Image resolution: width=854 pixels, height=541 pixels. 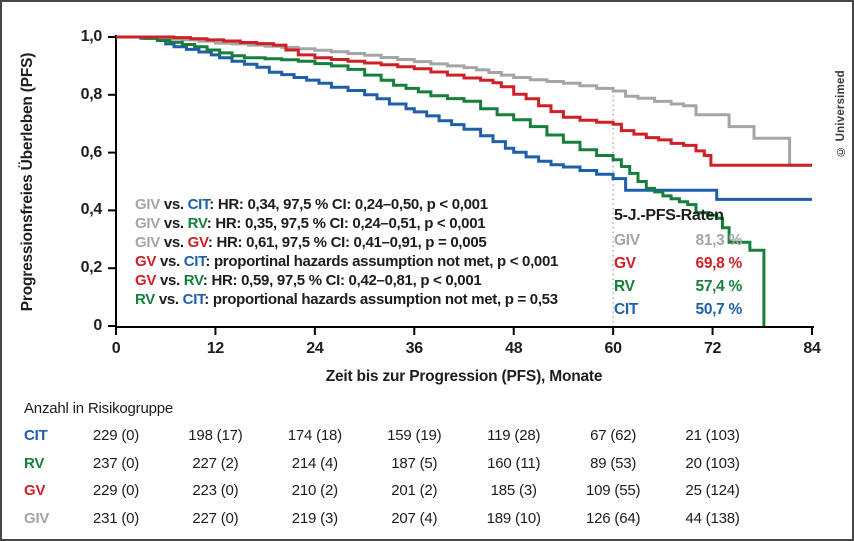 What do you see at coordinates (613, 490) in the screenshot?
I see `risk-cell: 109 (55)` at bounding box center [613, 490].